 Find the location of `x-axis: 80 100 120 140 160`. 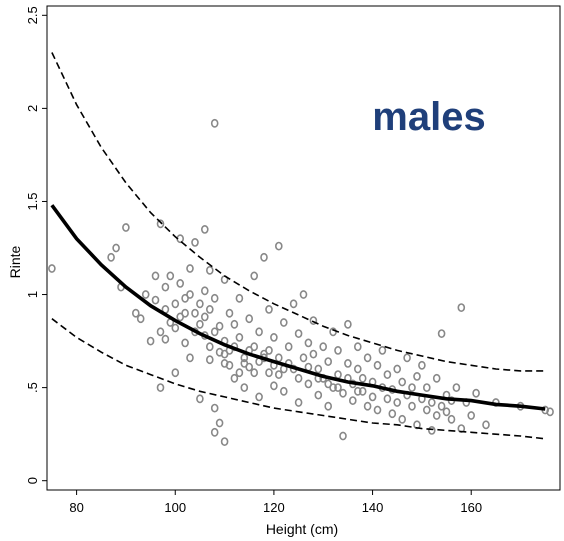

x-axis: 80 100 120 140 160 is located at coordinates (303, 502).